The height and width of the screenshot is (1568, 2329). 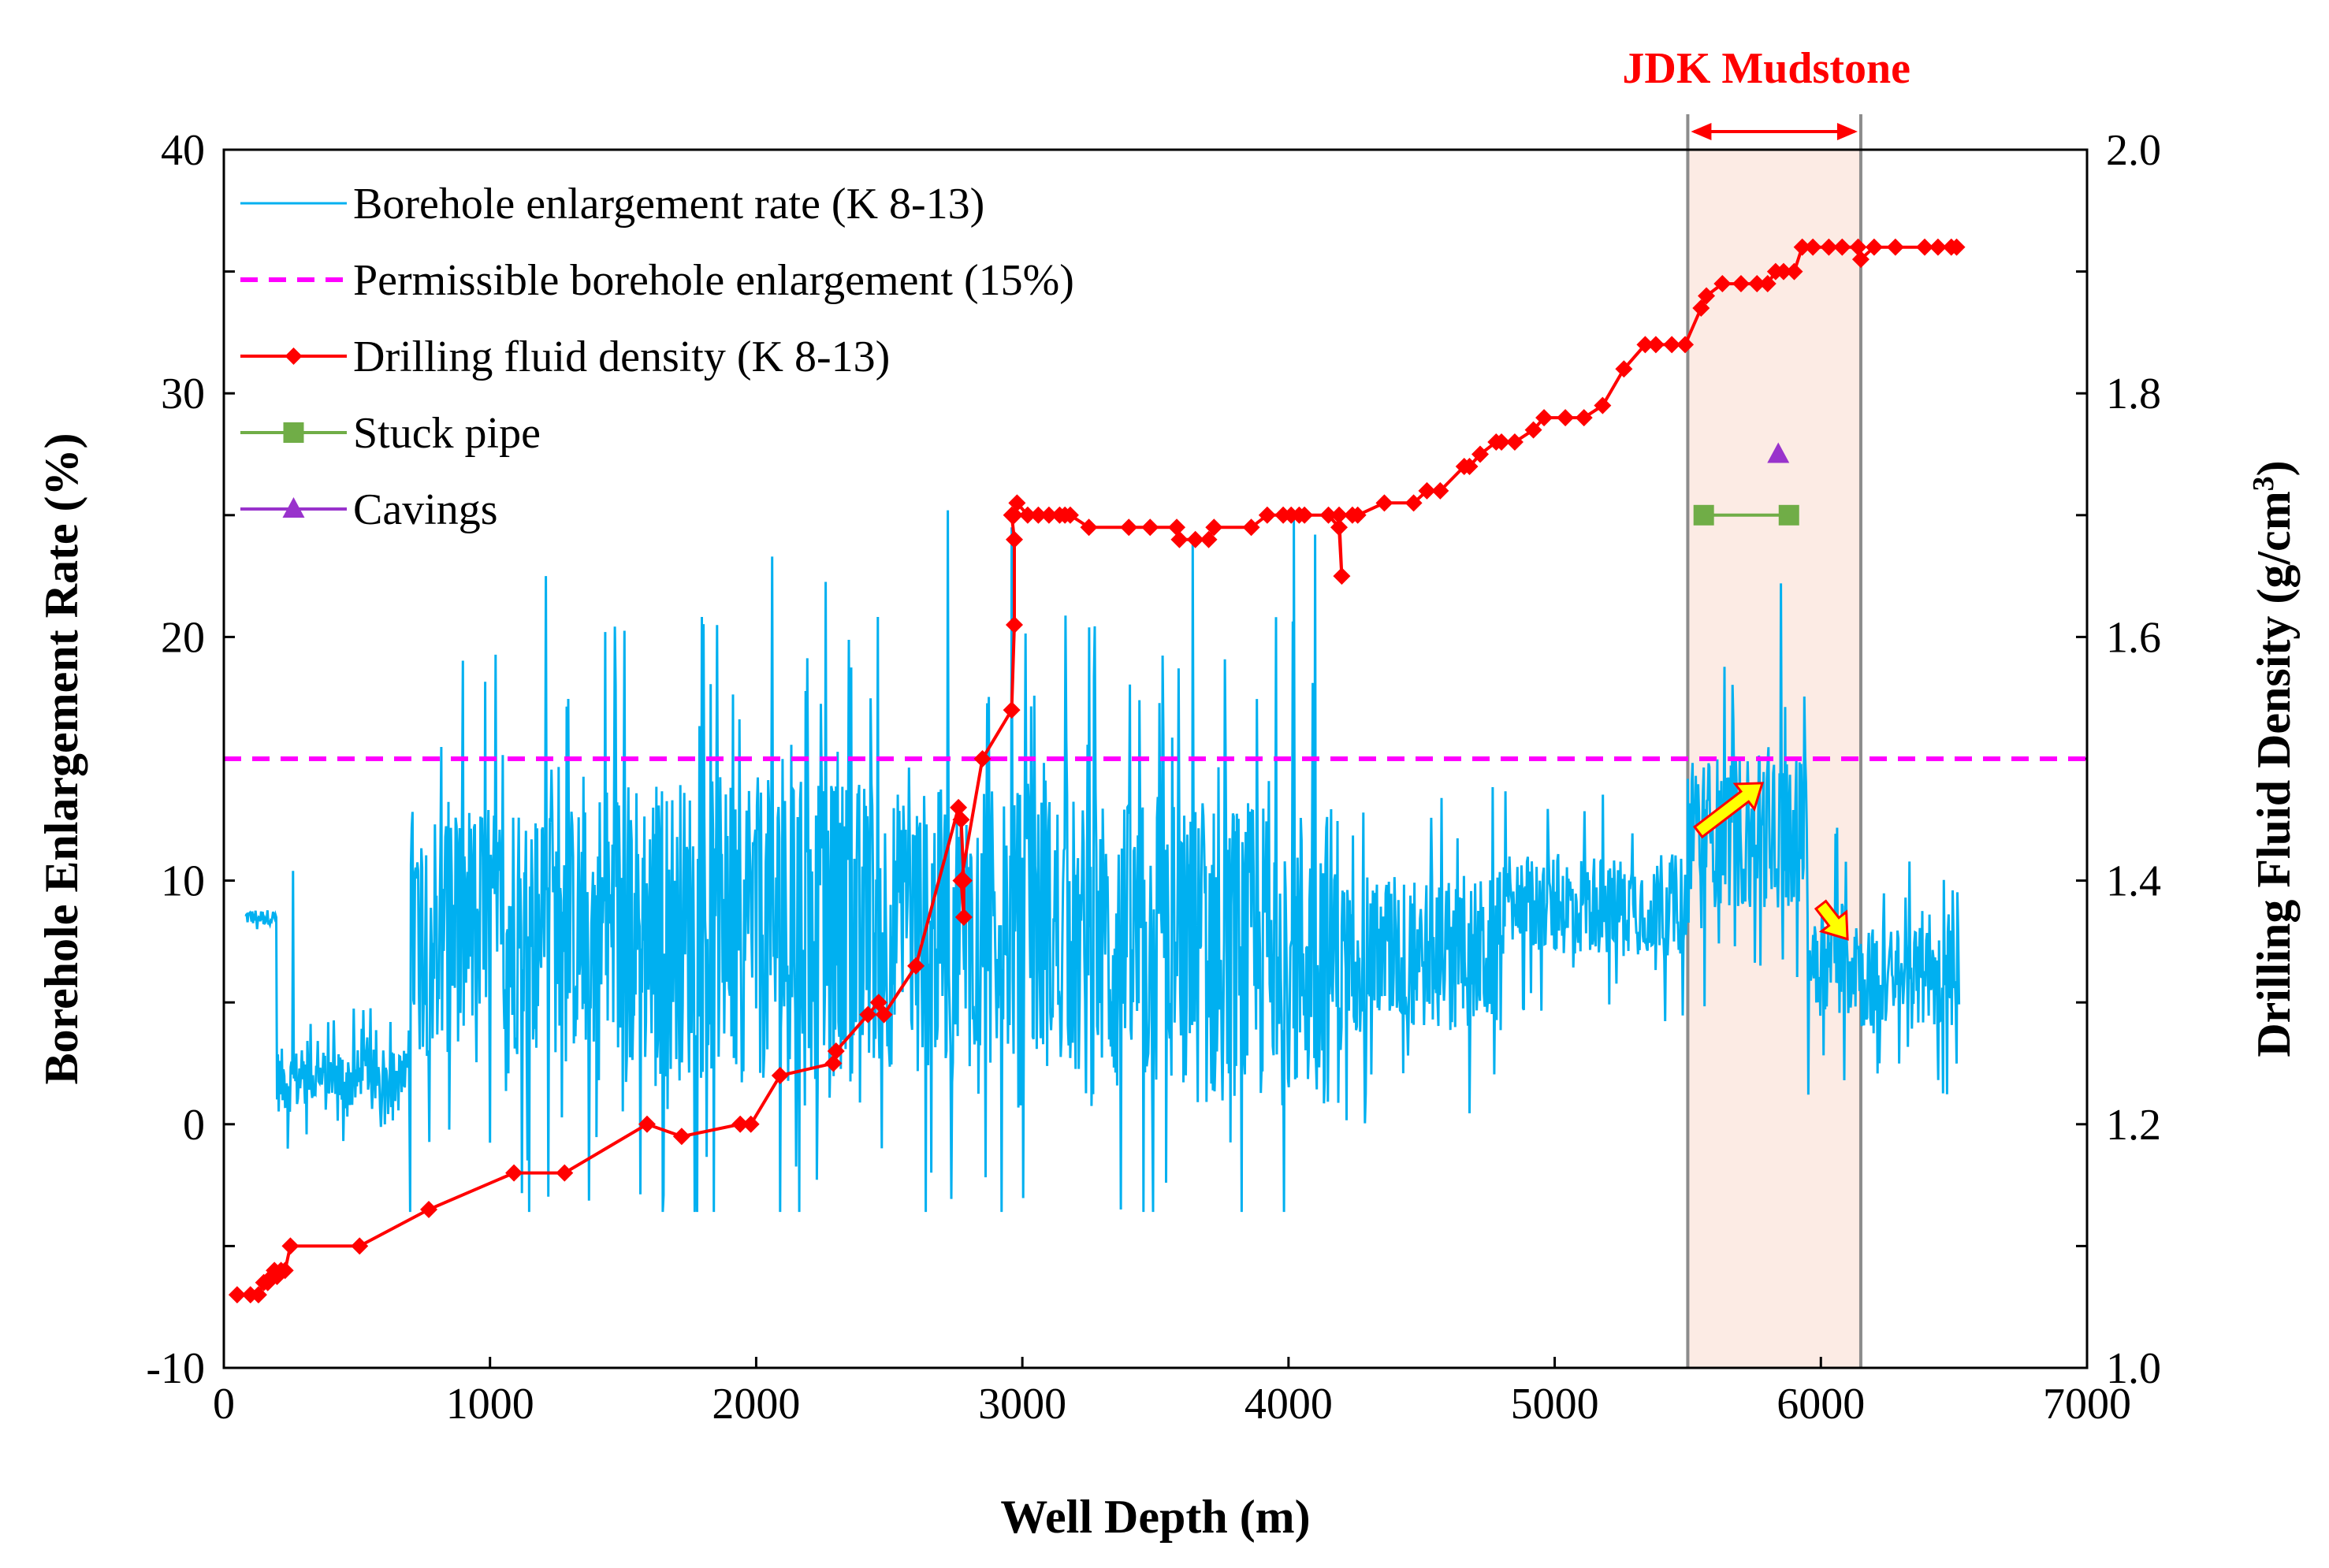 I want to click on x-tick-label: 2000, so click(x=756, y=1404).